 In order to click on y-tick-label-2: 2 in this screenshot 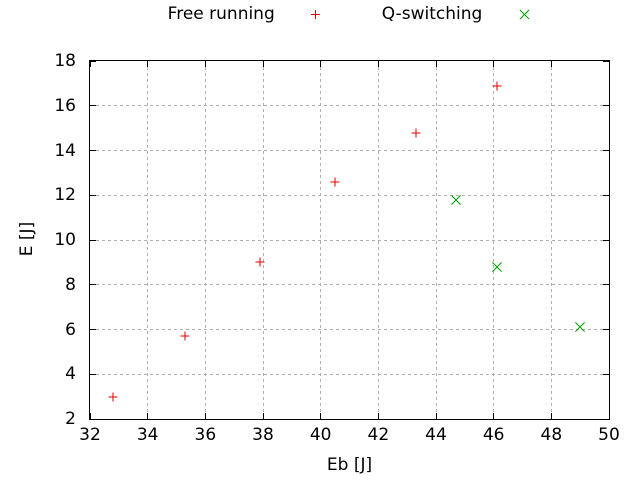, I will do `click(70, 419)`.